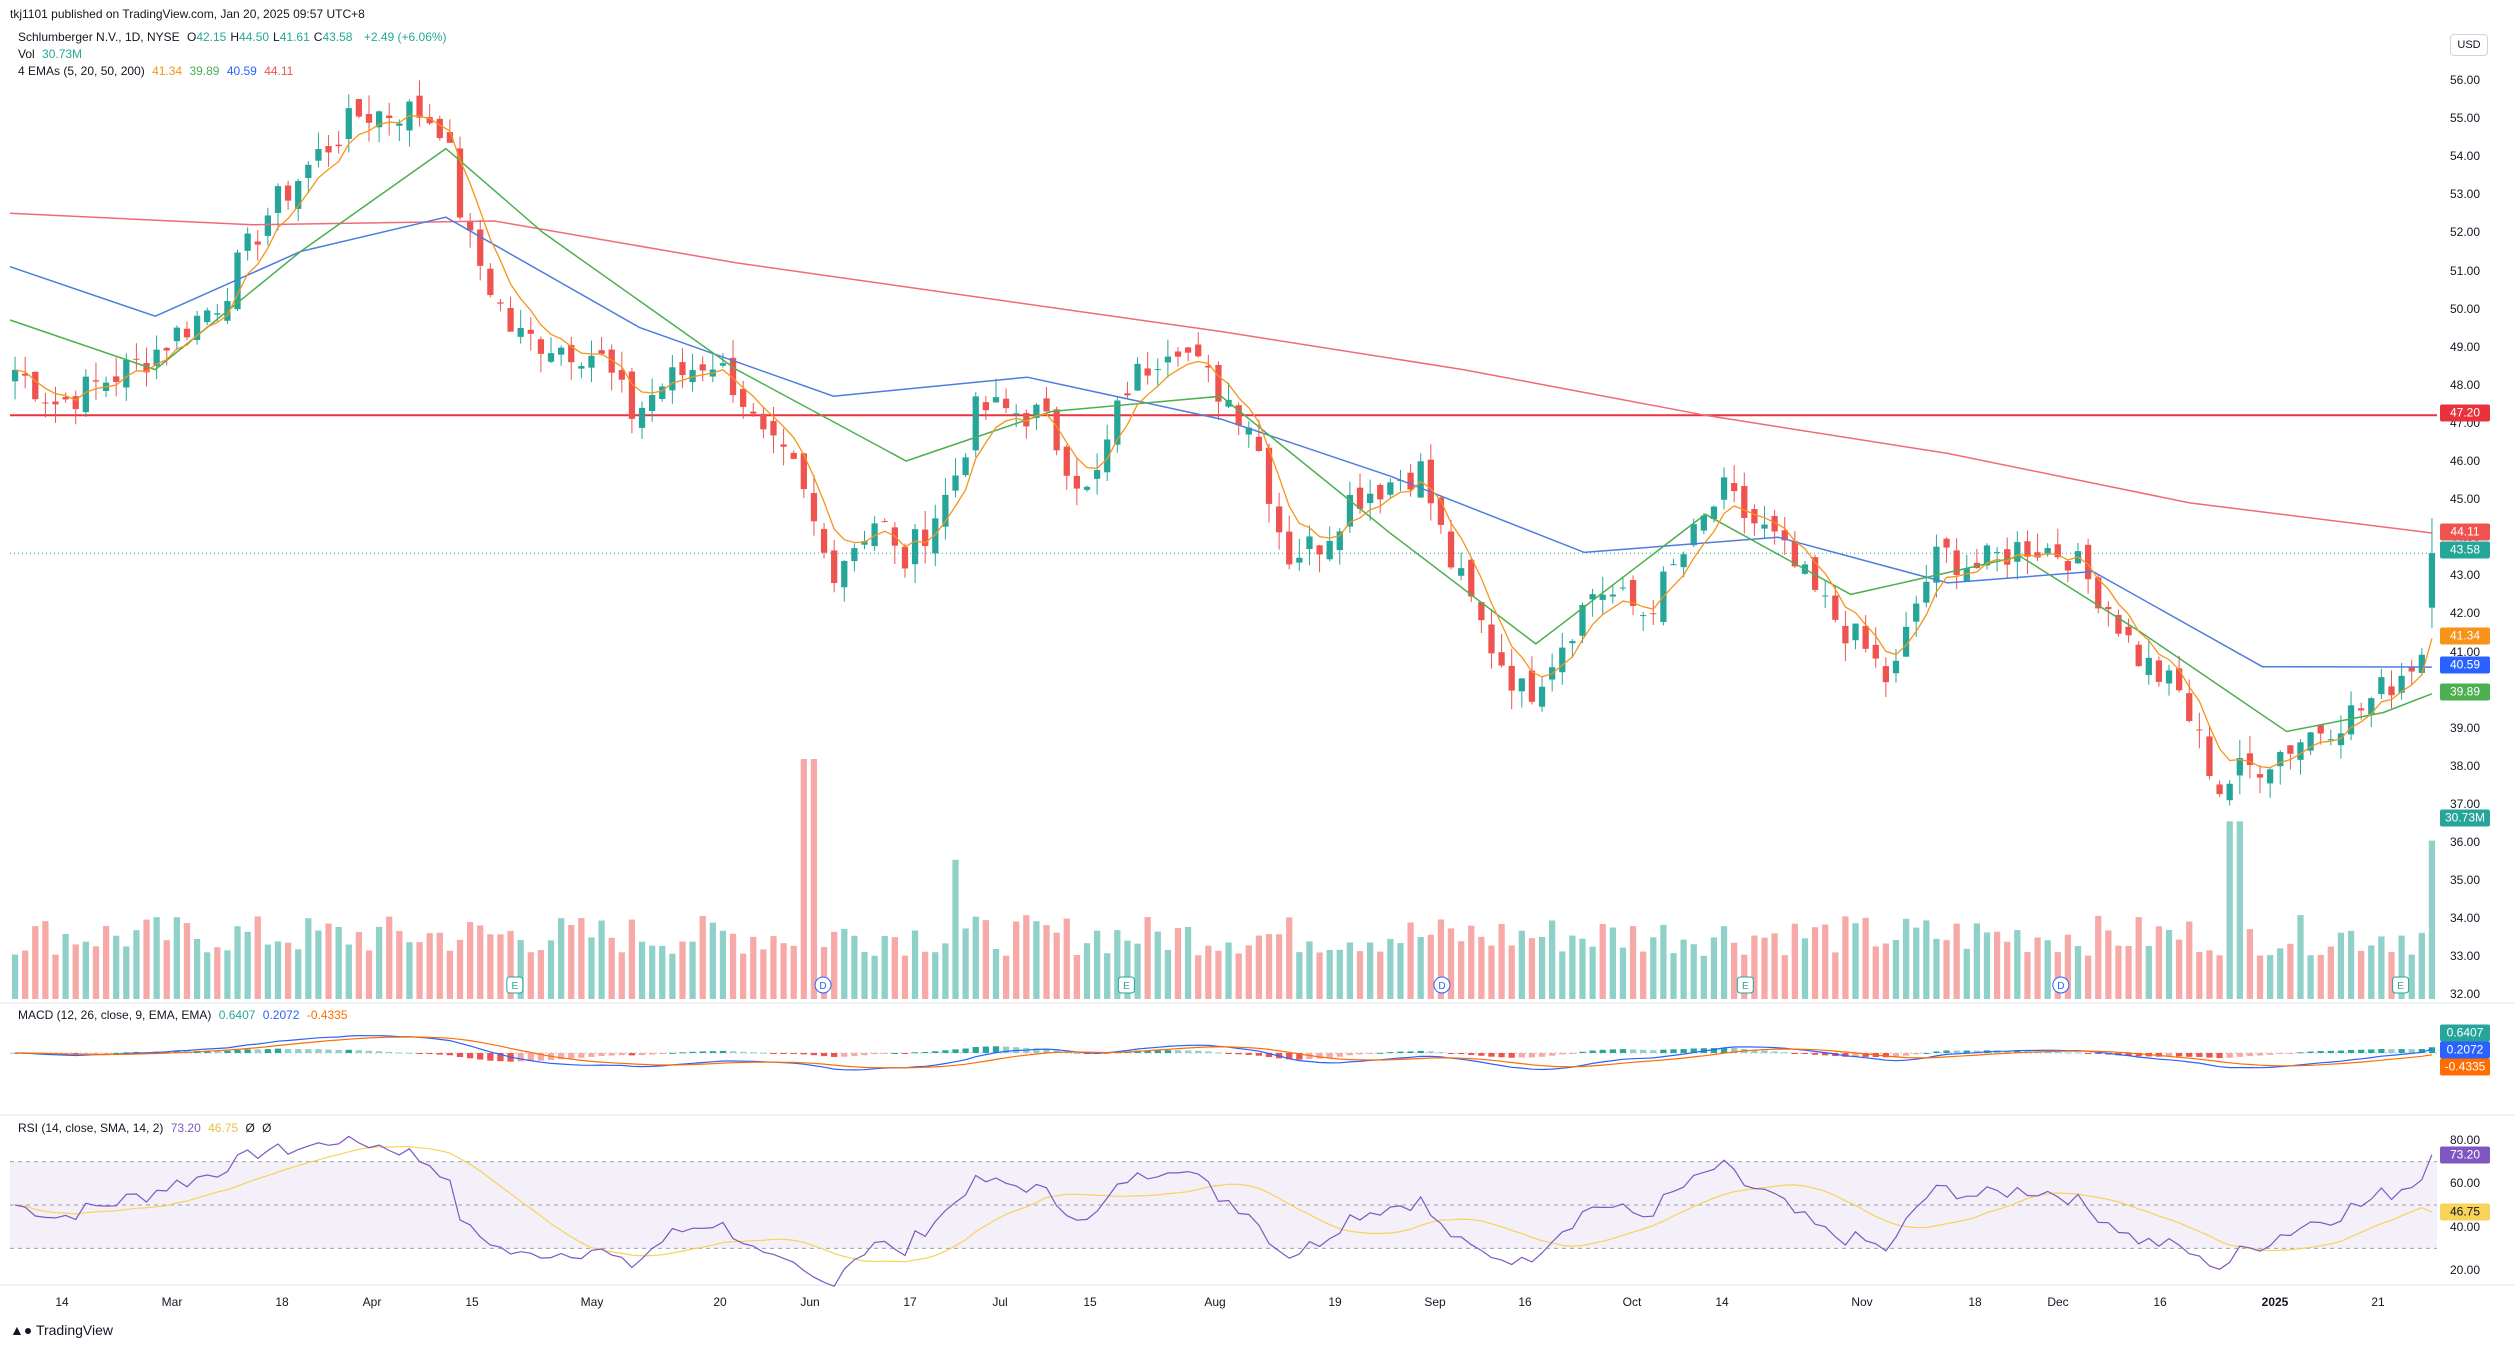 The width and height of the screenshot is (2514, 1350). What do you see at coordinates (267, 1128) in the screenshot?
I see `rsi-lower-value: Ø` at bounding box center [267, 1128].